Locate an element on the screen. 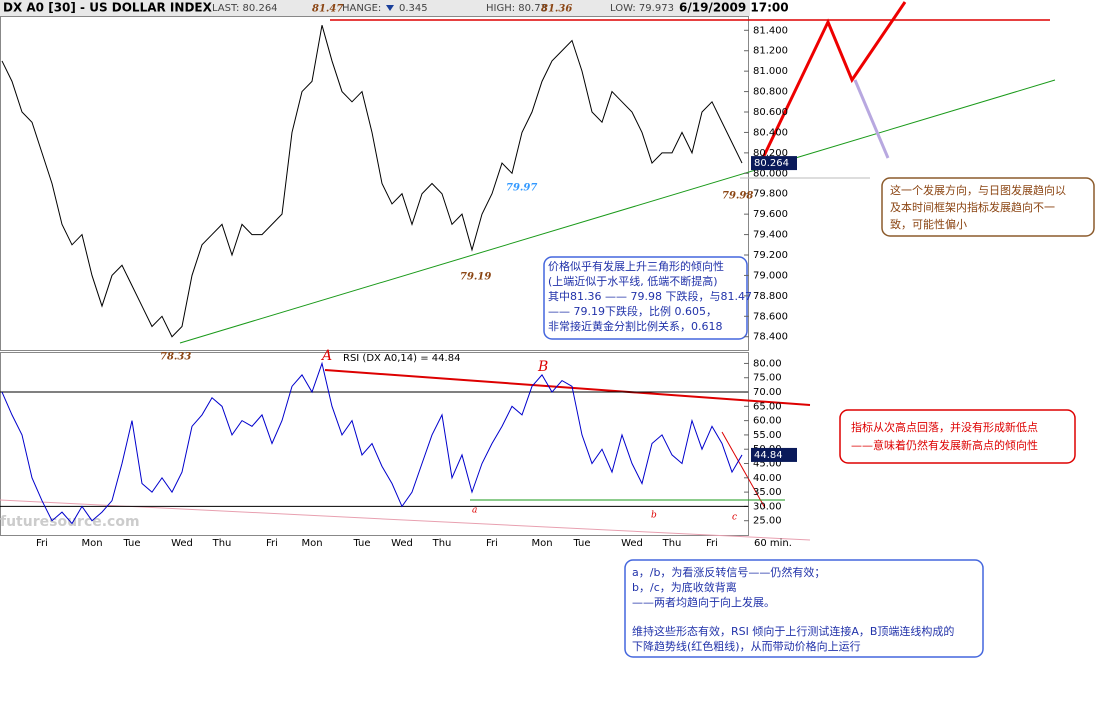  y-tick-label: 79.400 is located at coordinates (770, 235).